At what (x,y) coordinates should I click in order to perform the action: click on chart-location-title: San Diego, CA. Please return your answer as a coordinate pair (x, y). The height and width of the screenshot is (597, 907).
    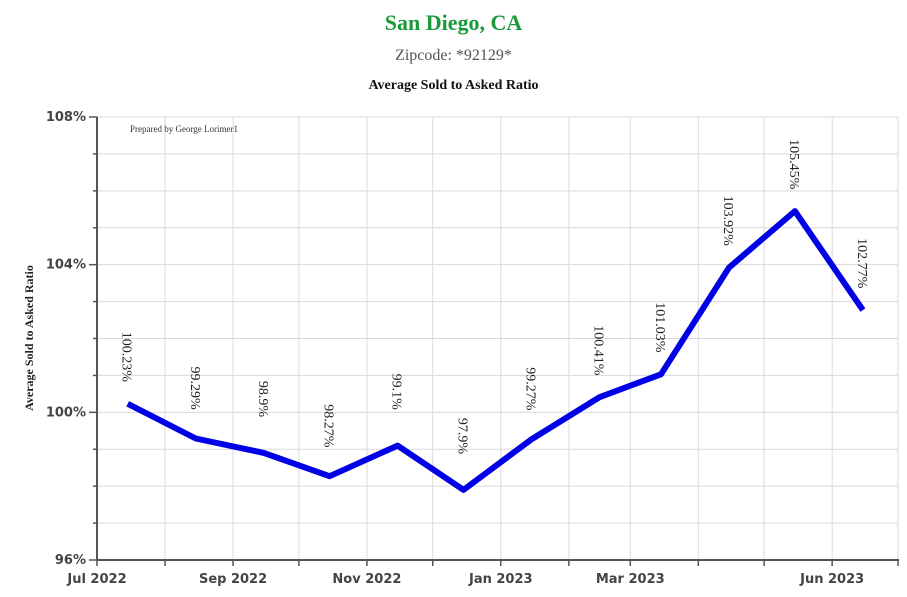
    Looking at the image, I should click on (453, 22).